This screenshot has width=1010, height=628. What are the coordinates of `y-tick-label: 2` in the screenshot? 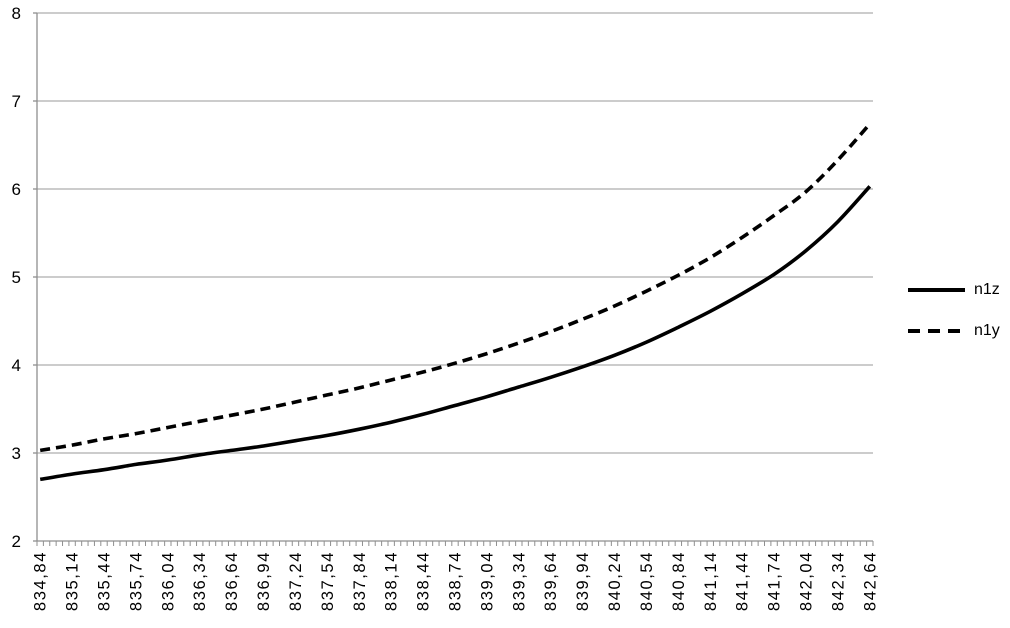 It's located at (16, 541).